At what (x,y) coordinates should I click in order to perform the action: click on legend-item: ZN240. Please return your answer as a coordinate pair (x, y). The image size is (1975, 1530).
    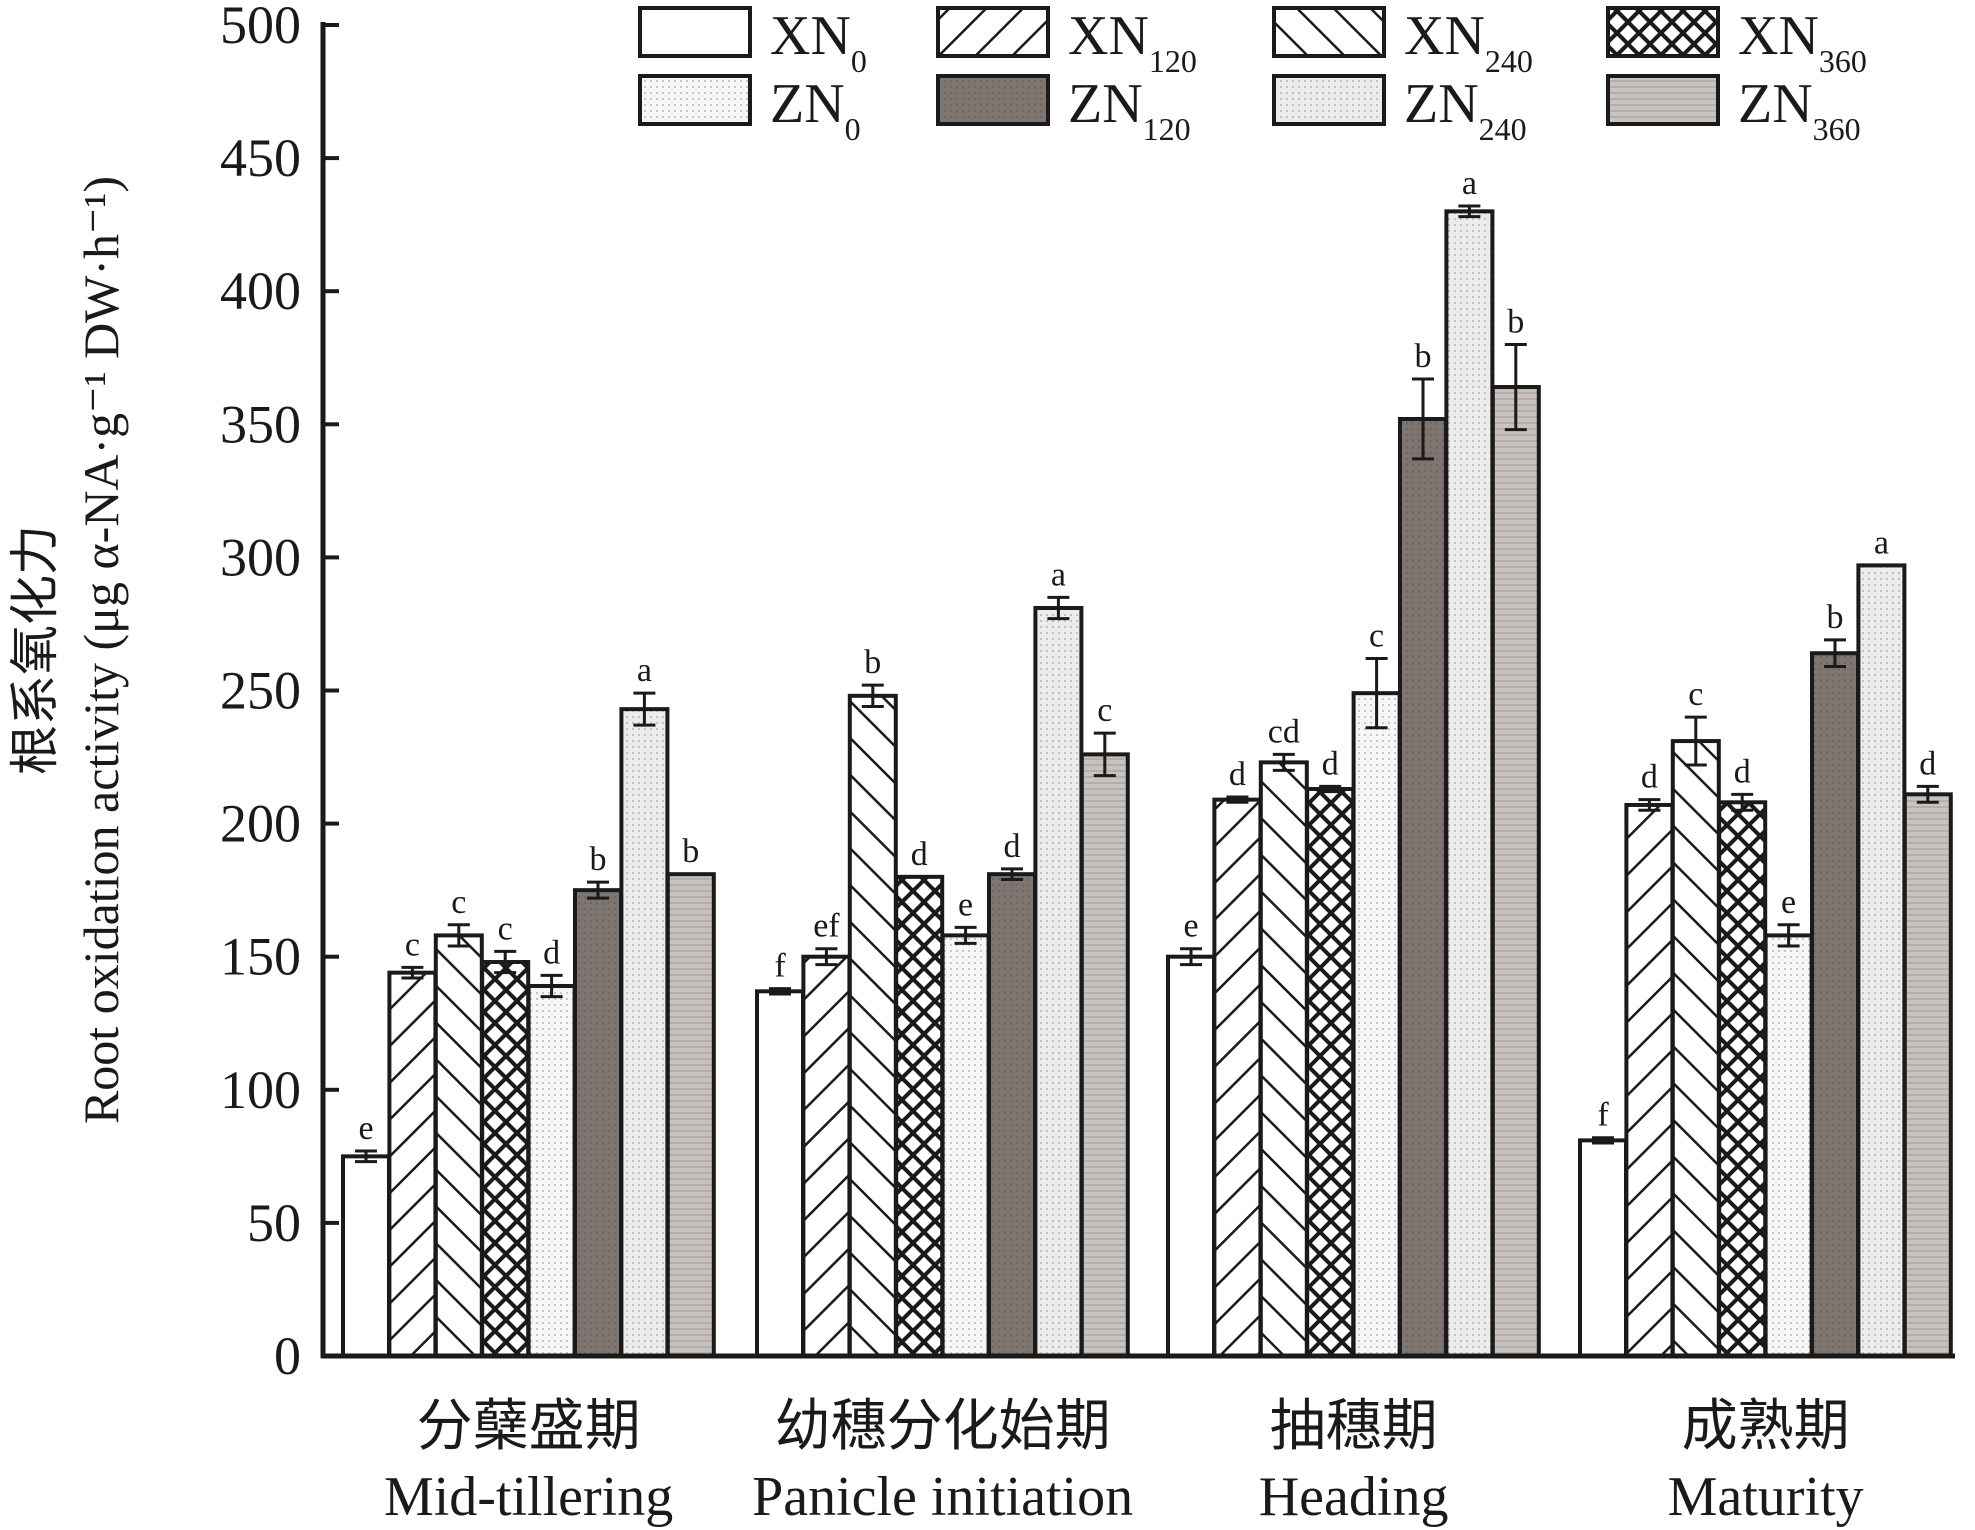
    Looking at the image, I should click on (1399, 110).